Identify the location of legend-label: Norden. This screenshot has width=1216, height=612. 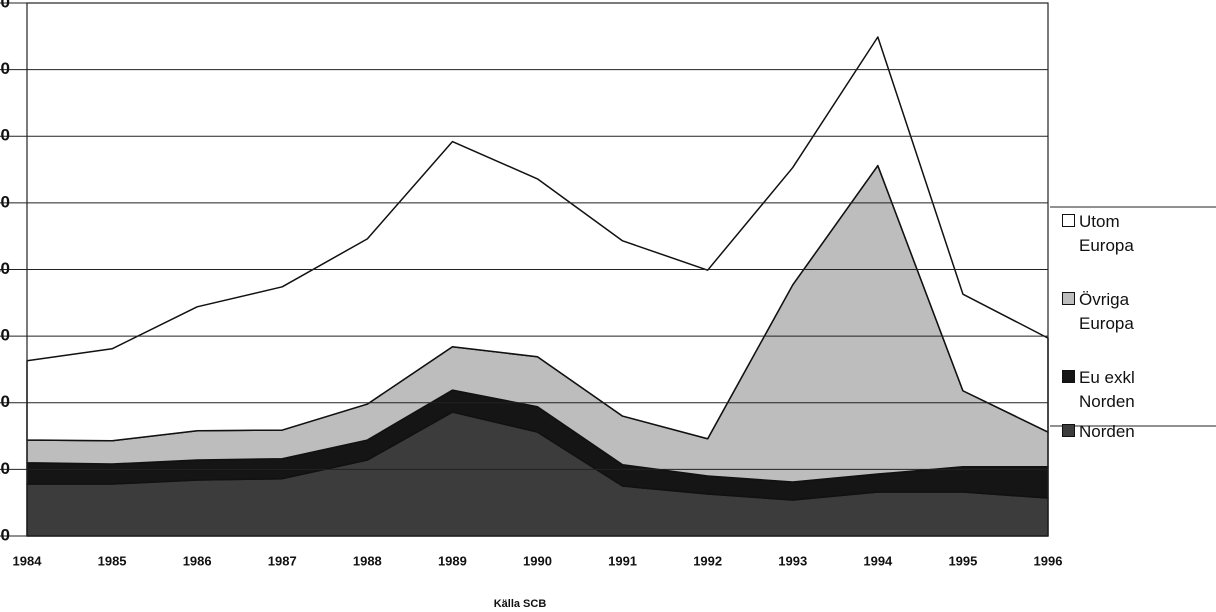
(1107, 431).